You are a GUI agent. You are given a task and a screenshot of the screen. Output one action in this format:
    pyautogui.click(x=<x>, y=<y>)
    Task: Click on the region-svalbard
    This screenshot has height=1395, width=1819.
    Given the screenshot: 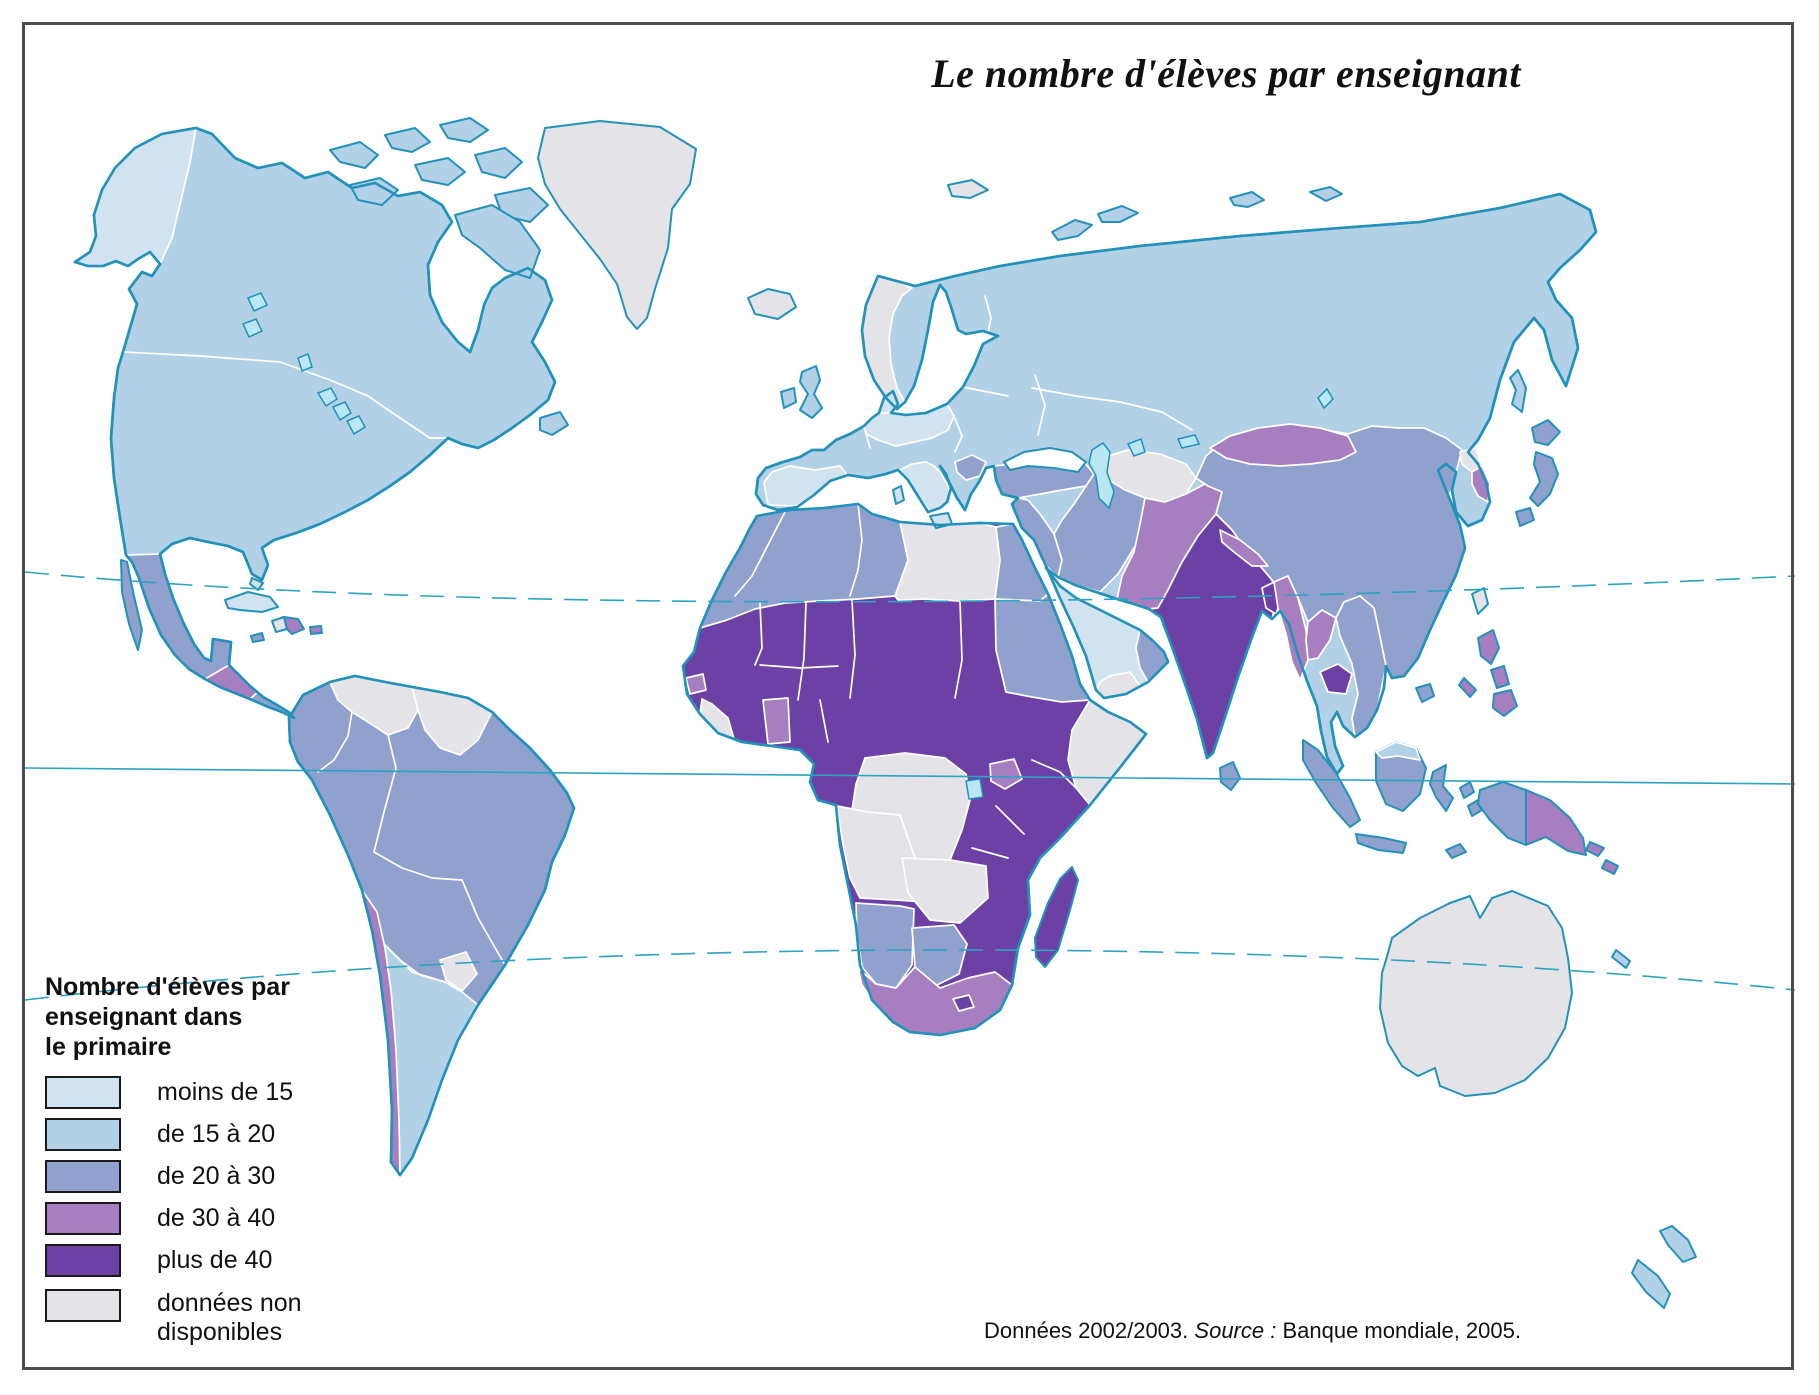 What is the action you would take?
    pyautogui.click(x=968, y=189)
    